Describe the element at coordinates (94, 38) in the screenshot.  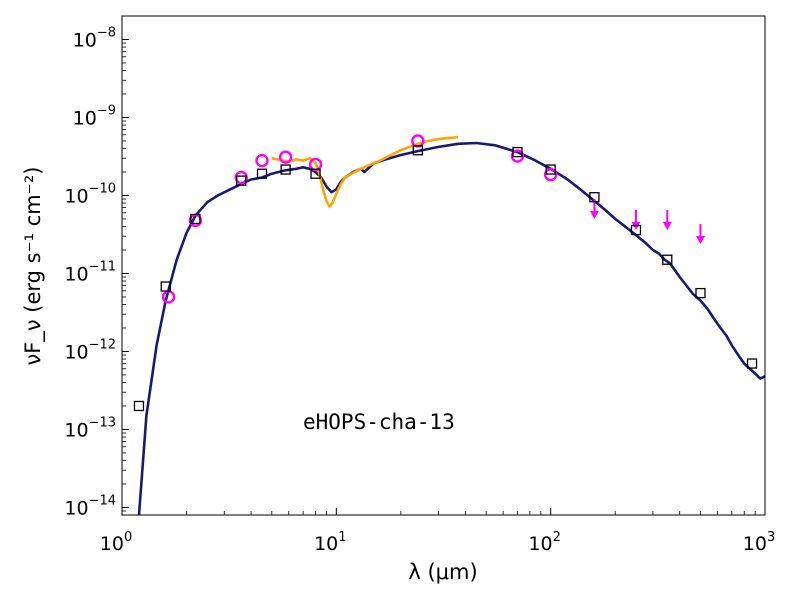
I see `y-tick-label: 10⁻⁸` at that location.